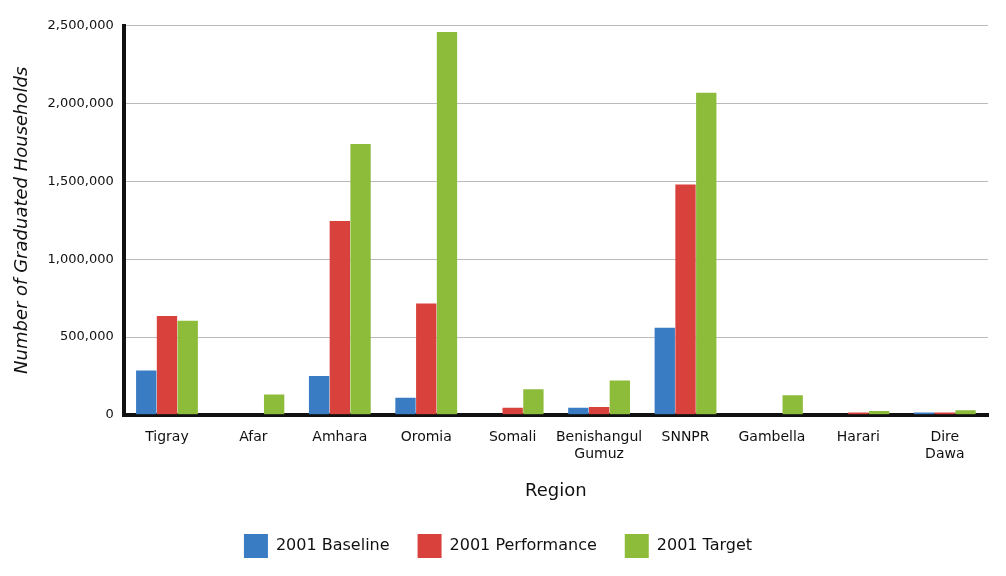 This screenshot has height=576, width=1006. Describe the element at coordinates (109, 414) in the screenshot. I see `y-tick-label: 0` at that location.